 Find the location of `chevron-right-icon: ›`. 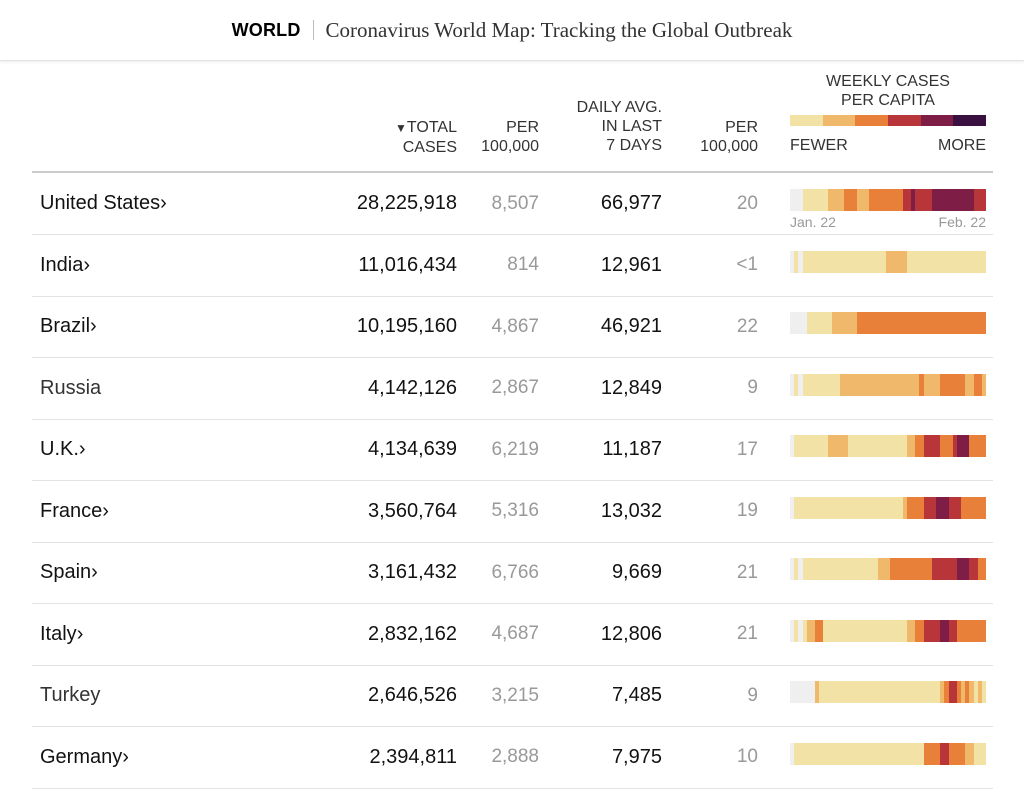

chevron-right-icon: › is located at coordinates (125, 756).